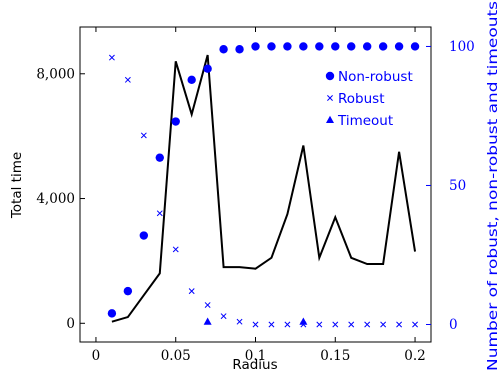 The width and height of the screenshot is (504, 375). I want to click on y-left-tick-label: 4,000, so click(55, 199).